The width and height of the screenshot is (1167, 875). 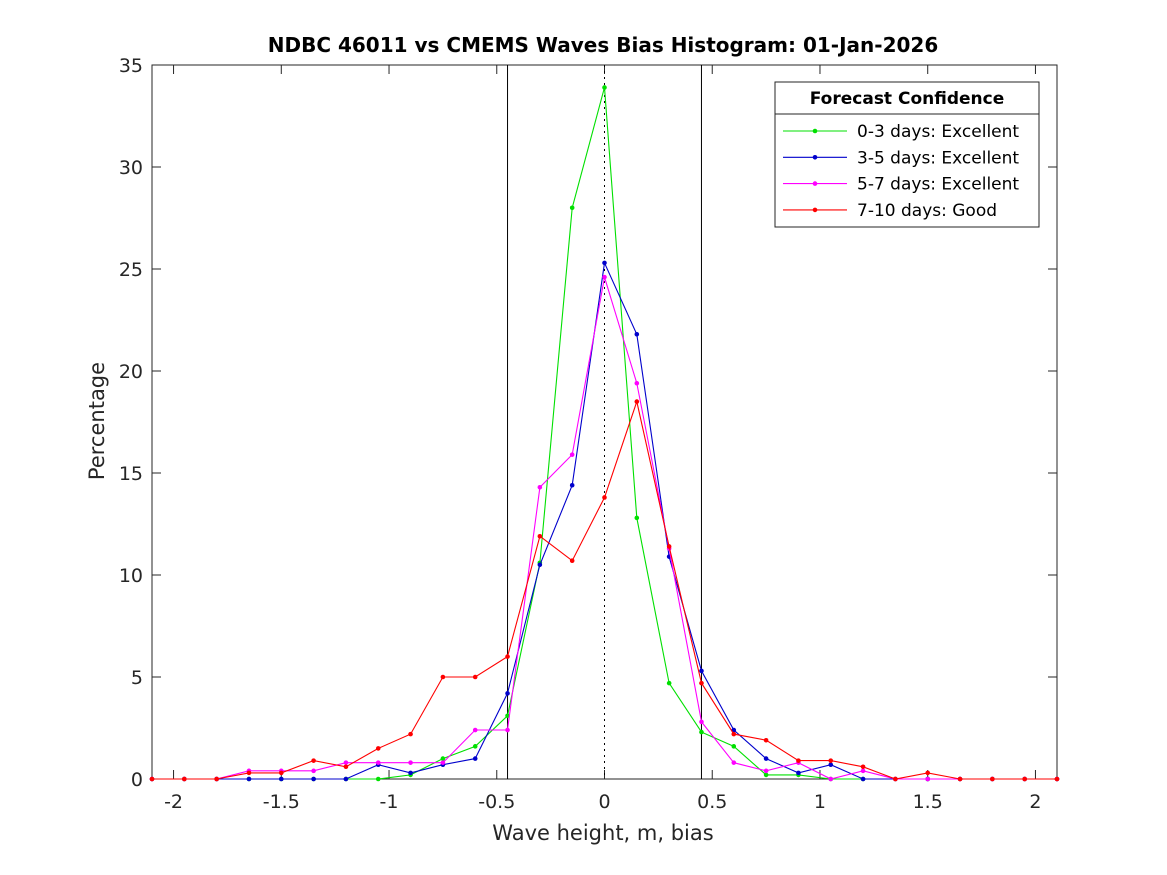 I want to click on y-tick-label: 0, so click(x=137, y=780).